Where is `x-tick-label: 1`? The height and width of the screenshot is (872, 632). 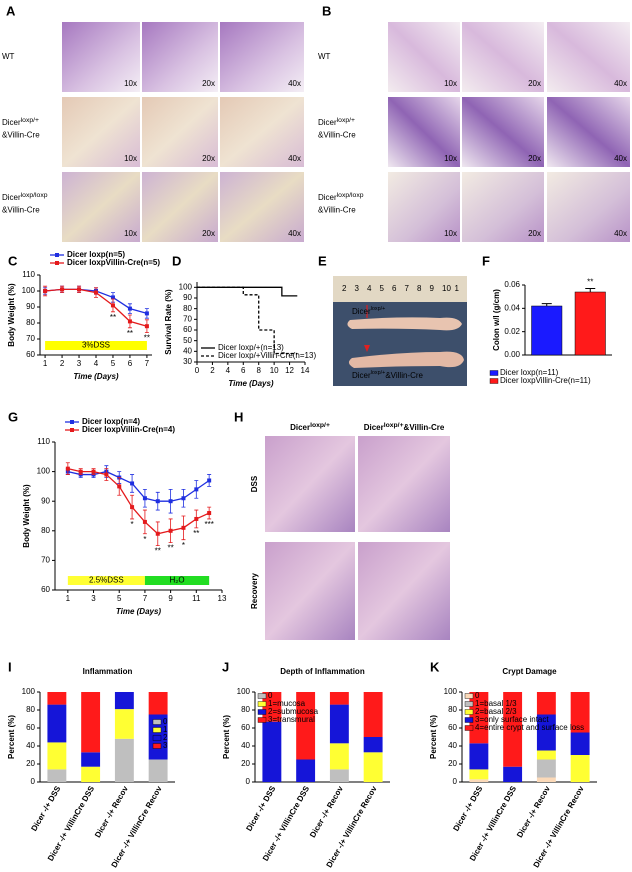
x-tick-label: 1 is located at coordinates (45, 363).